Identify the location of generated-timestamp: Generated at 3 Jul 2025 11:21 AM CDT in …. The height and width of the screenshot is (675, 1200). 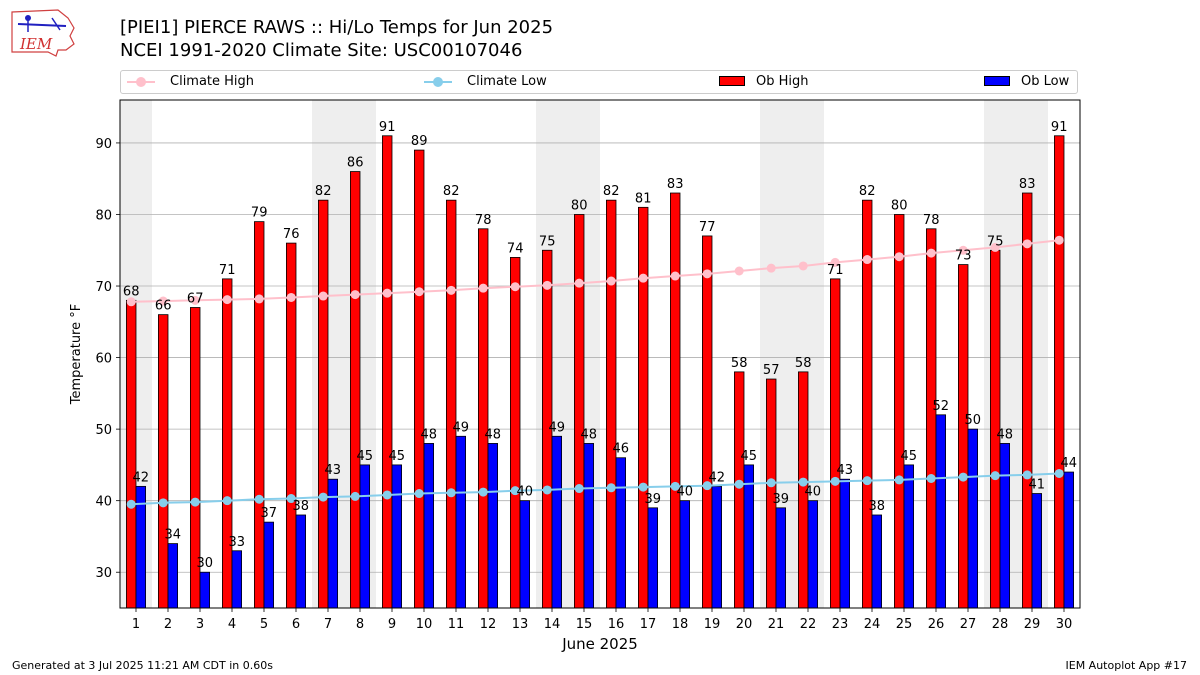
(142, 665).